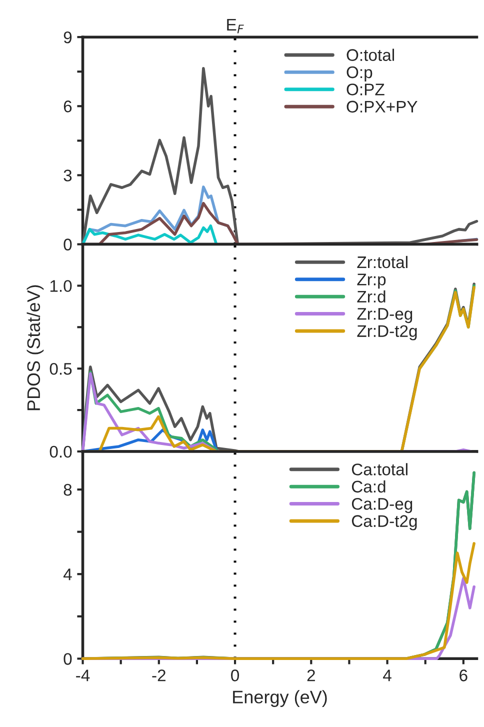  Describe the element at coordinates (83, 676) in the screenshot. I see `x-tick-label: -4` at that location.